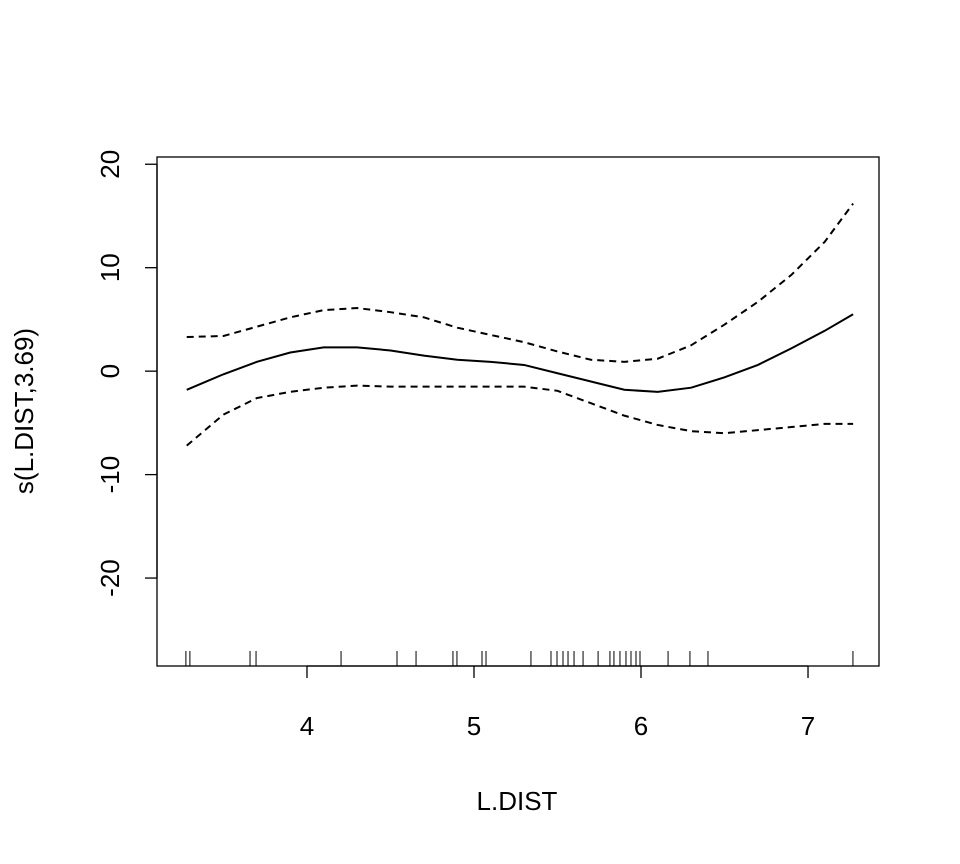 Image resolution: width=960 pixels, height=864 pixels. Describe the element at coordinates (808, 726) in the screenshot. I see `x-tick-label: 7` at that location.